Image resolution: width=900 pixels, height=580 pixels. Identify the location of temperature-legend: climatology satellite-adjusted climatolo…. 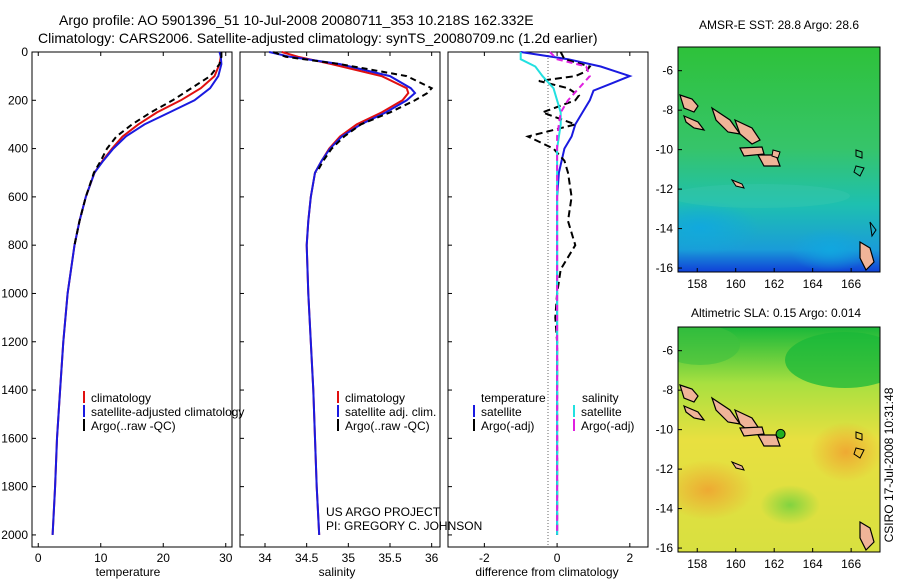
(163, 412).